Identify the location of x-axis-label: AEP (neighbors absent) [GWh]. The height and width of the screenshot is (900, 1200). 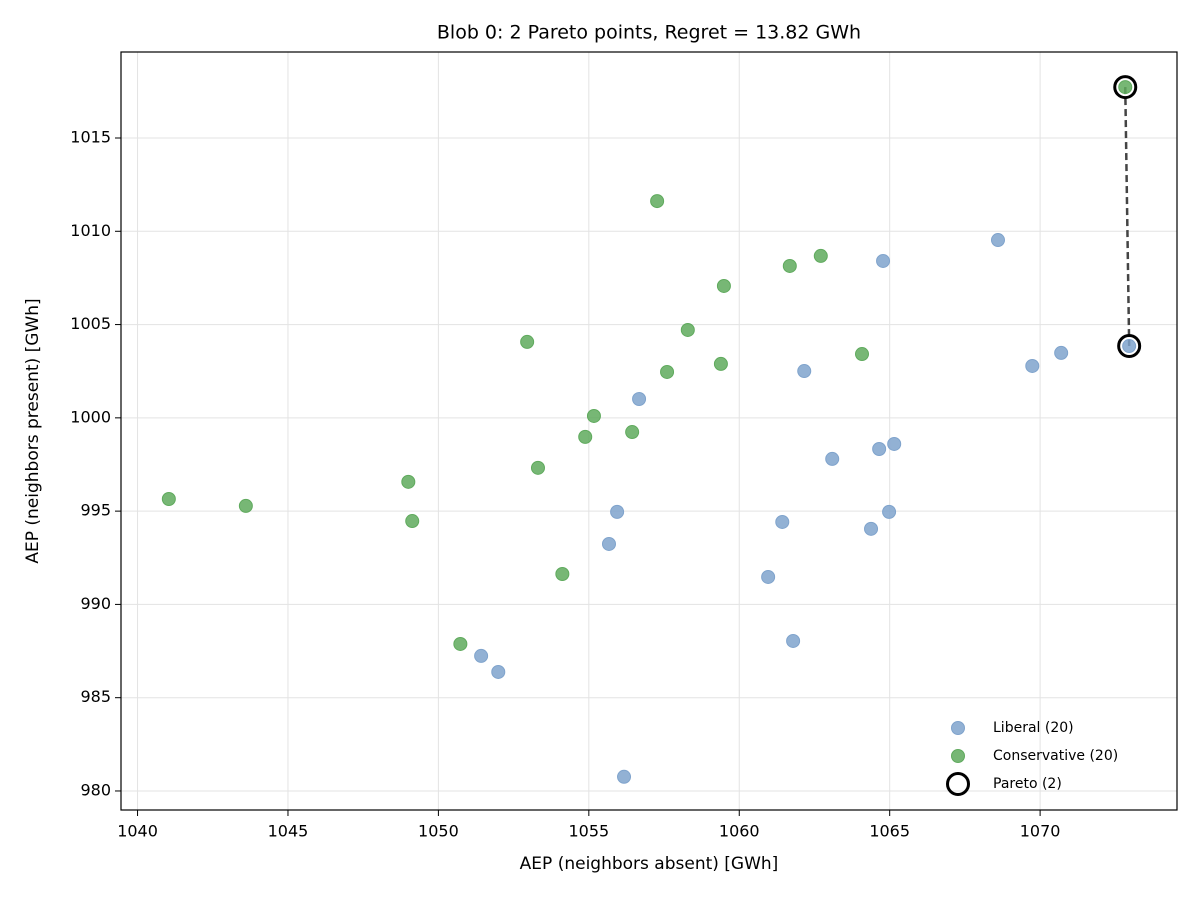
(649, 864).